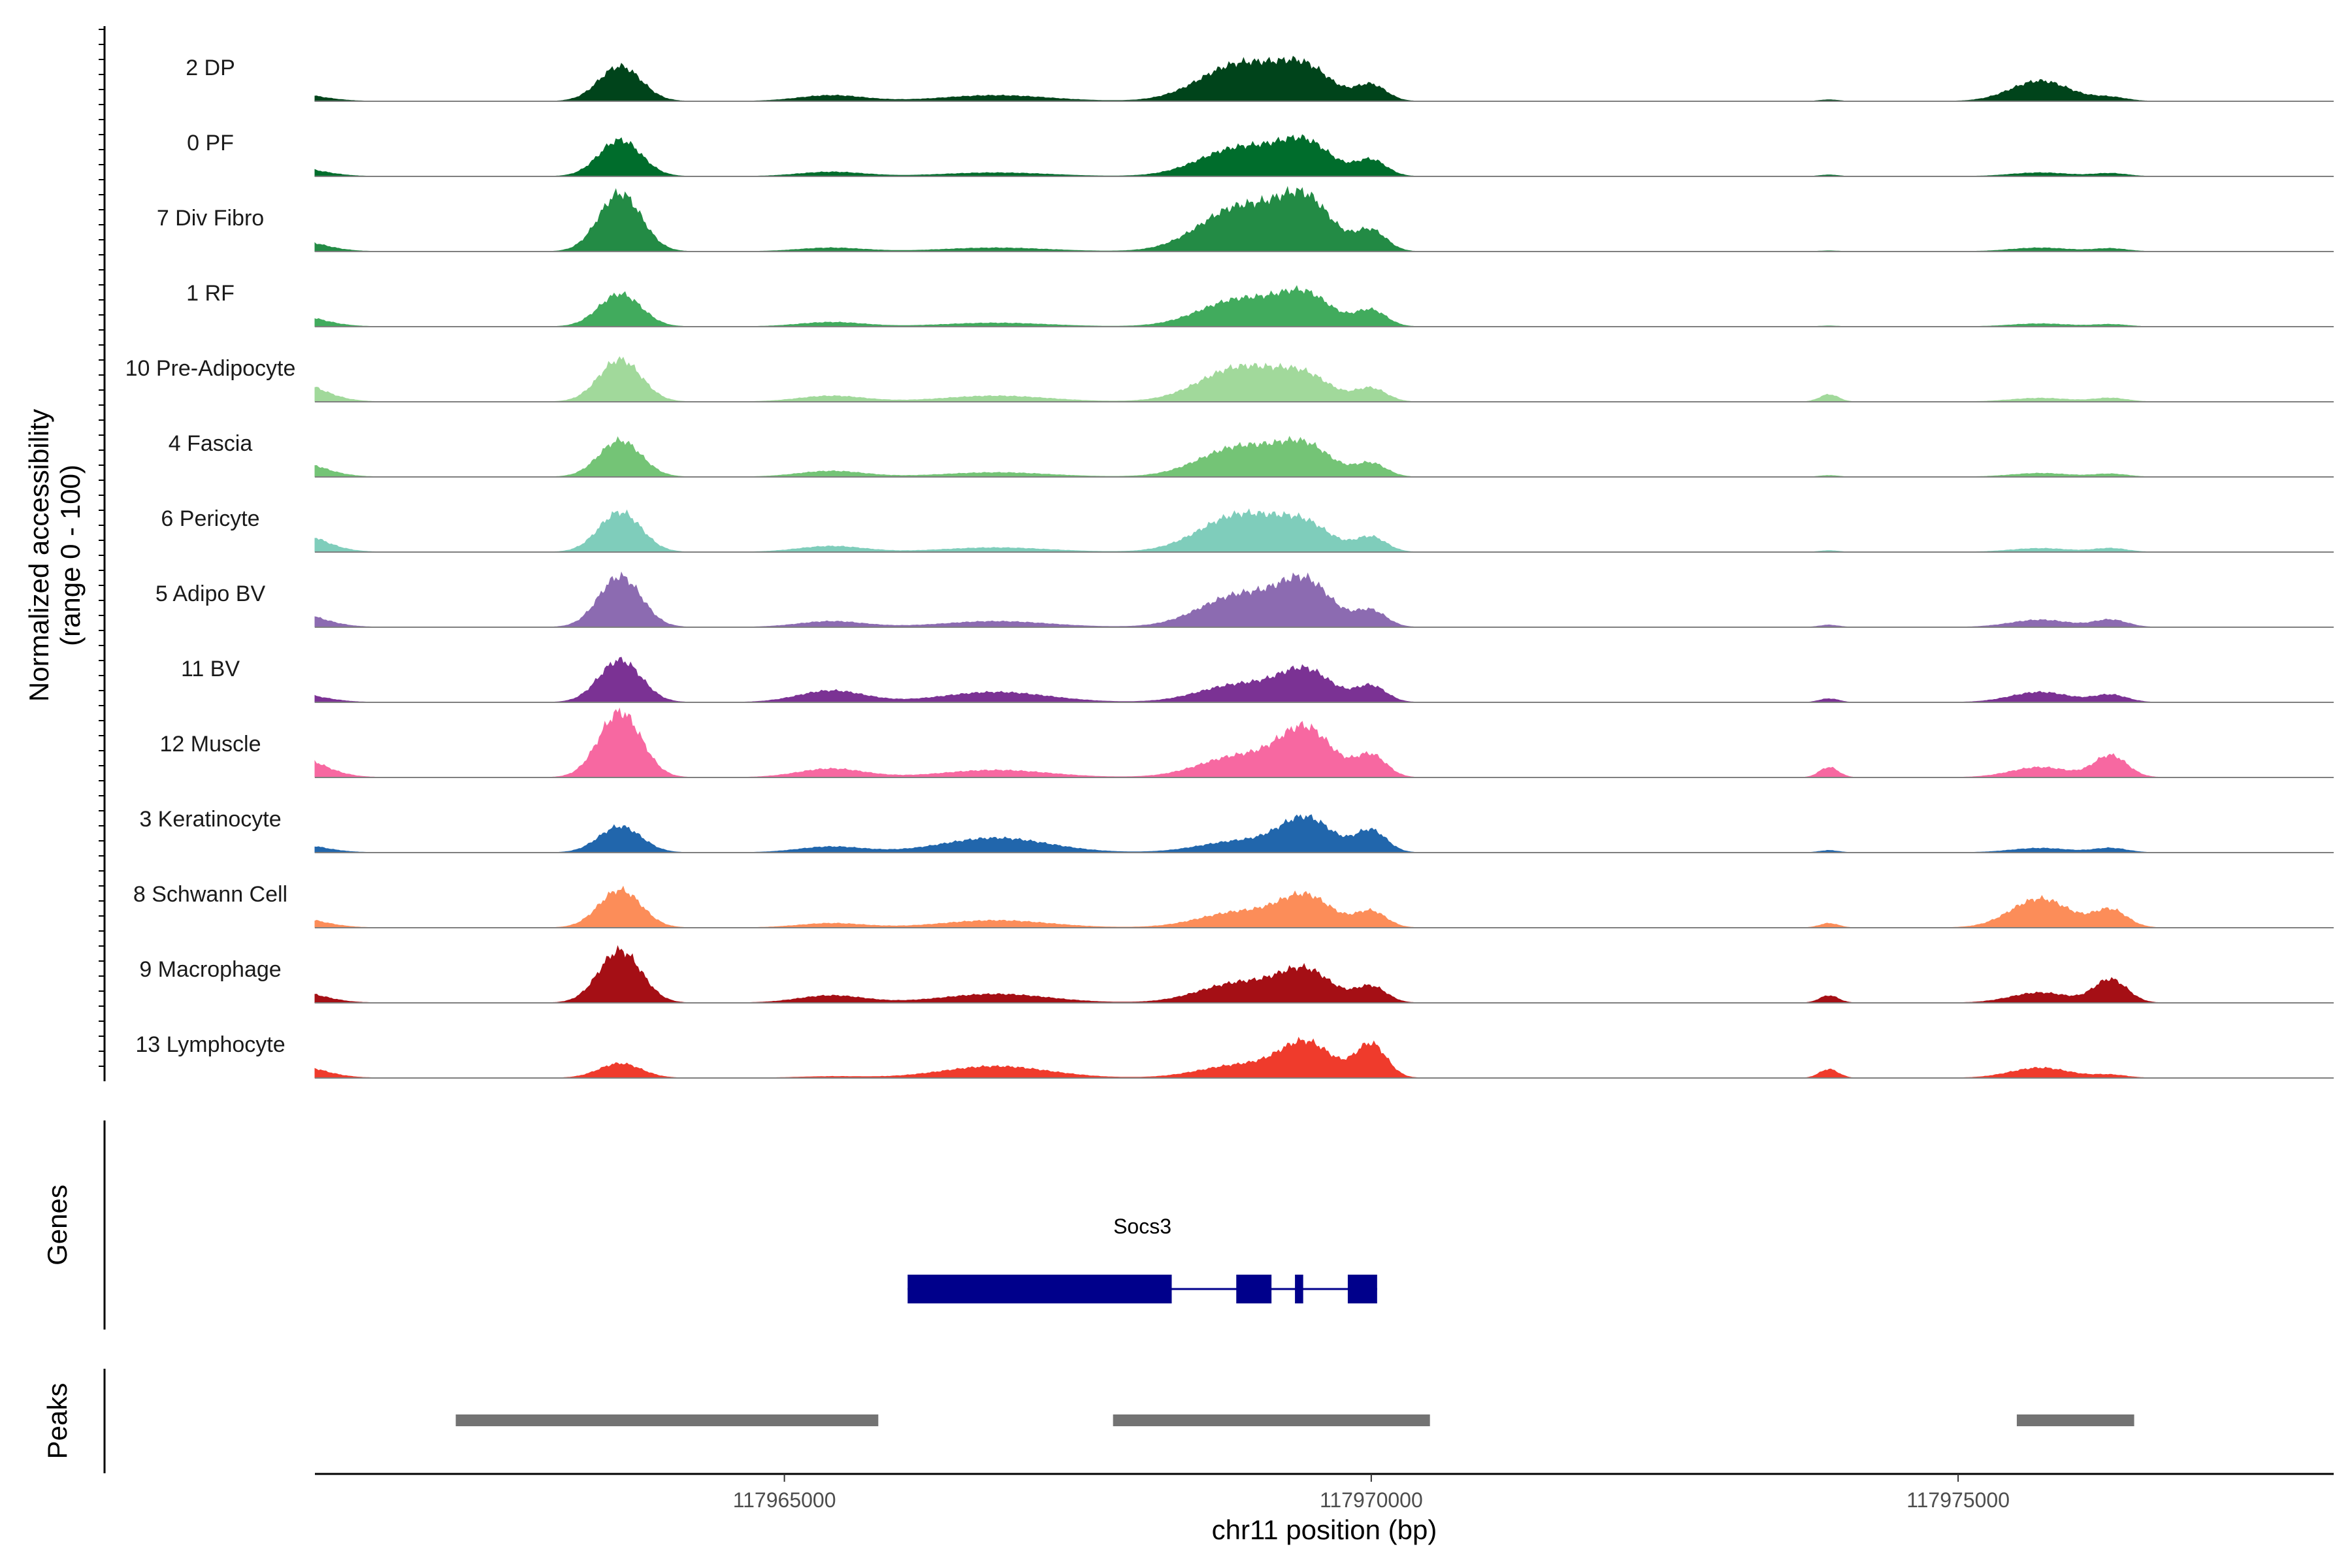 This screenshot has height=1568, width=2352. Describe the element at coordinates (70, 555) in the screenshot. I see `y-axis-range-label: (range 0 - 100)` at that location.